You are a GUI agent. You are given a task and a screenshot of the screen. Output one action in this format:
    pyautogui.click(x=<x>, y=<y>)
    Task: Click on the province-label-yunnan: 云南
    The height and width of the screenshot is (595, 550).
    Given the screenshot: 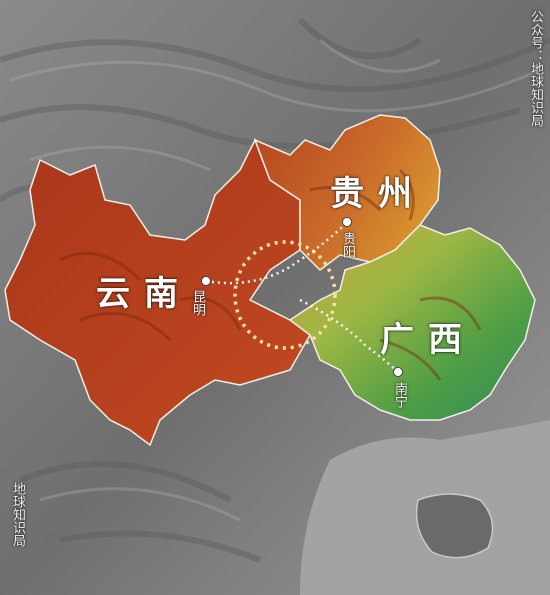 What is the action you would take?
    pyautogui.click(x=144, y=294)
    